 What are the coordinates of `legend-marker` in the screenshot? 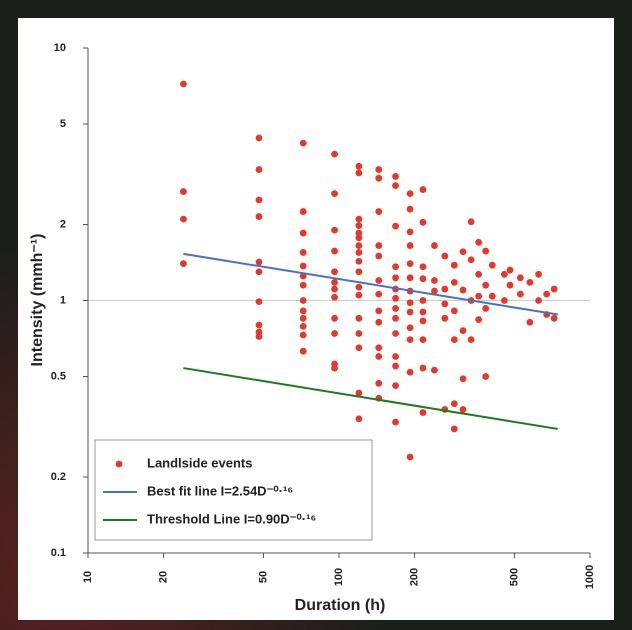 It's located at (119, 464).